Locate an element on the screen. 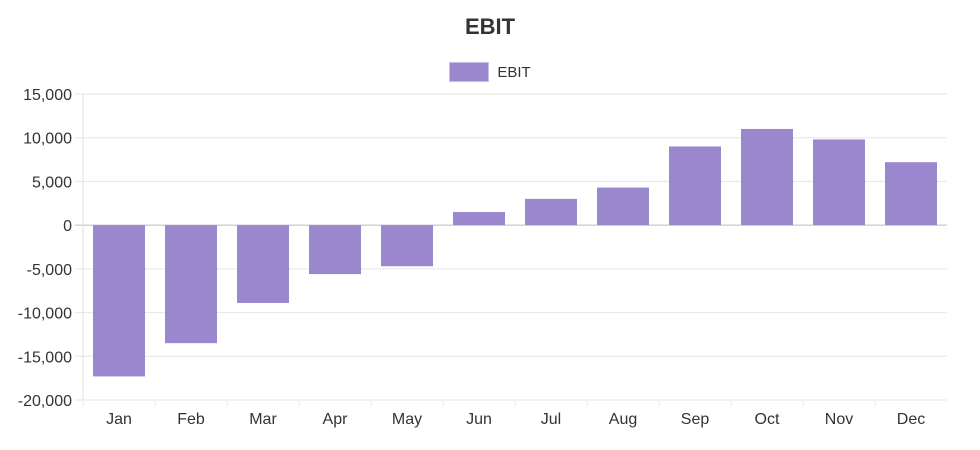 This screenshot has width=980, height=450. legend: EBIT is located at coordinates (490, 72).